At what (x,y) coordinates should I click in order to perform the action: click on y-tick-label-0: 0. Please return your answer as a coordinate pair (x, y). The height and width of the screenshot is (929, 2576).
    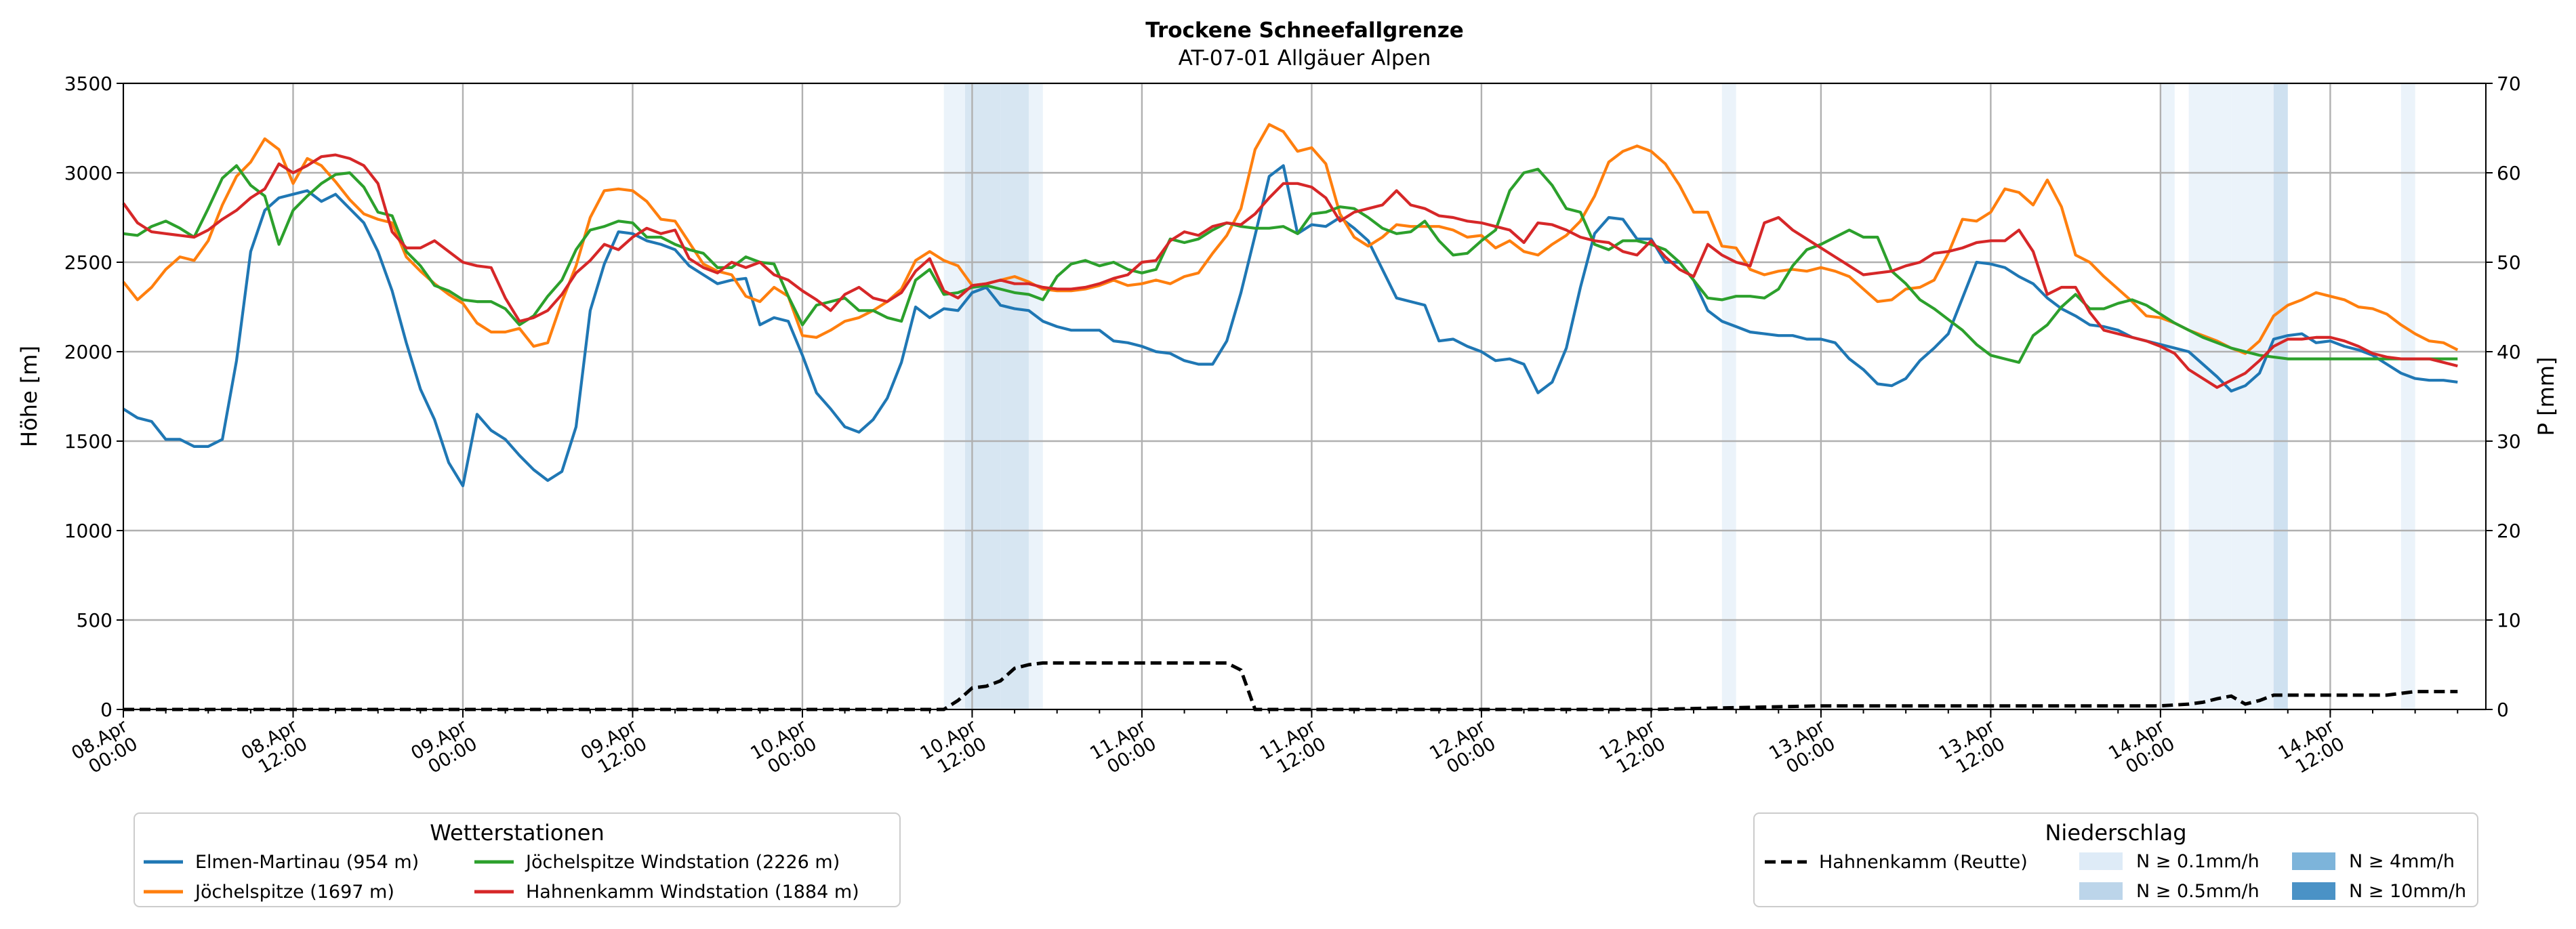
    Looking at the image, I should click on (107, 710).